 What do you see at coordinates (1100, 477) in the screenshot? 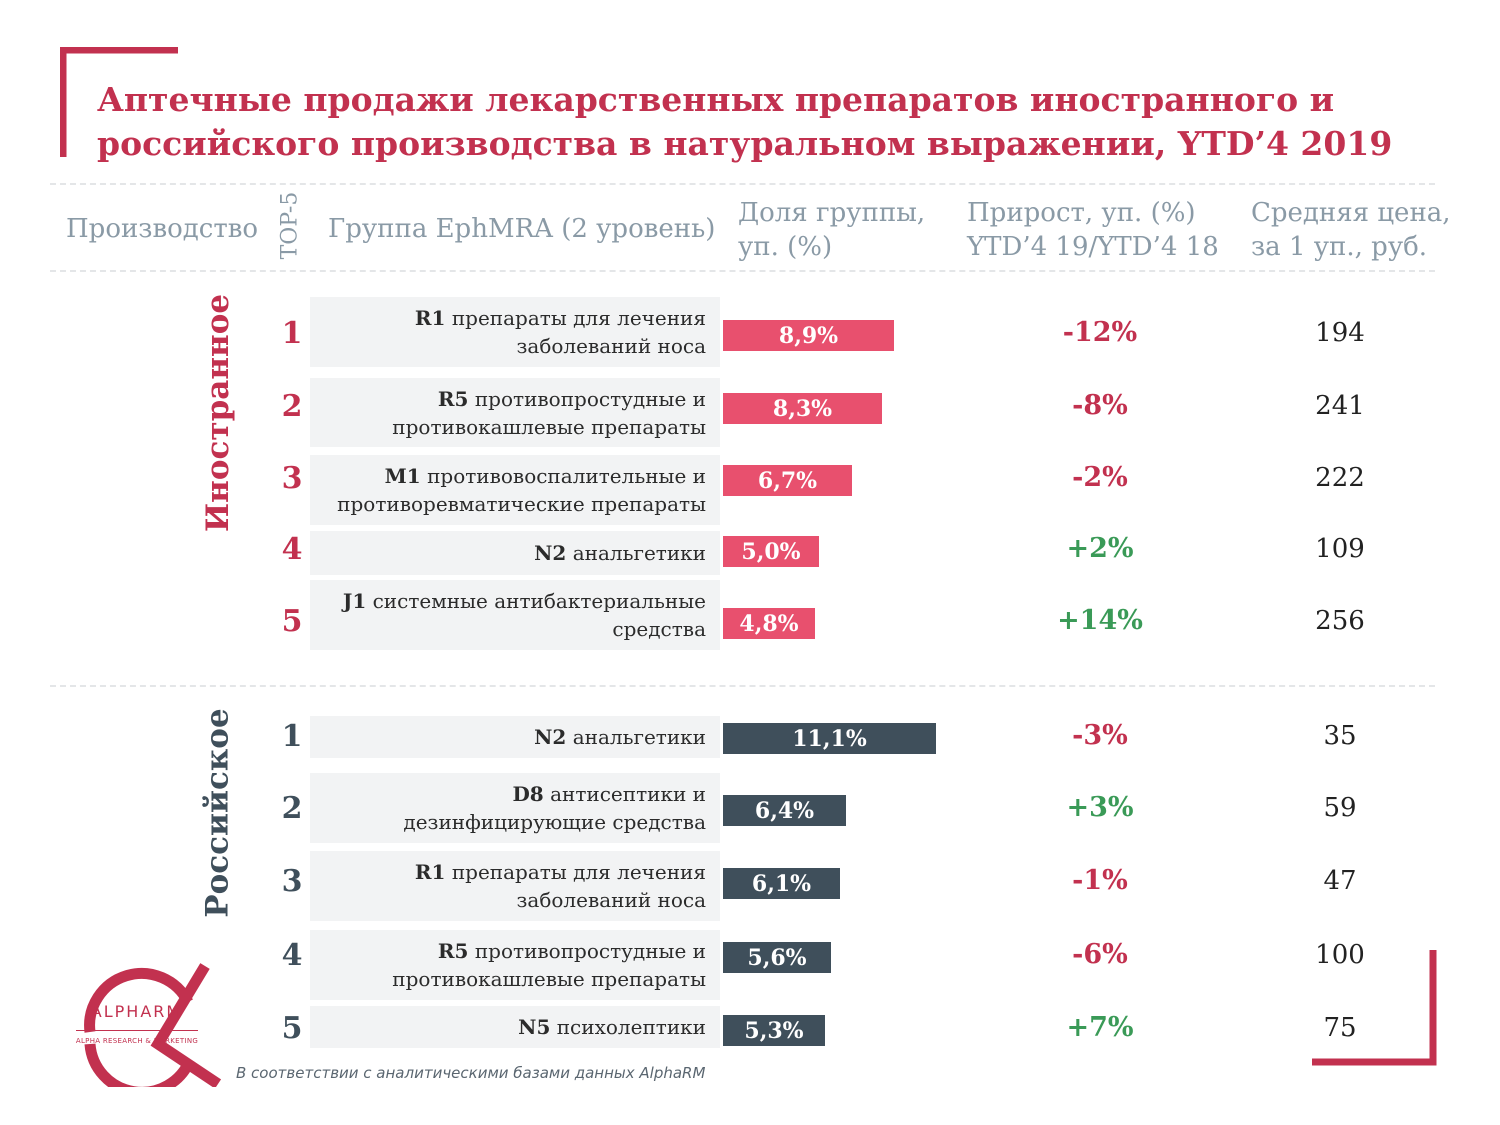
I see `growth-value: -2%` at bounding box center [1100, 477].